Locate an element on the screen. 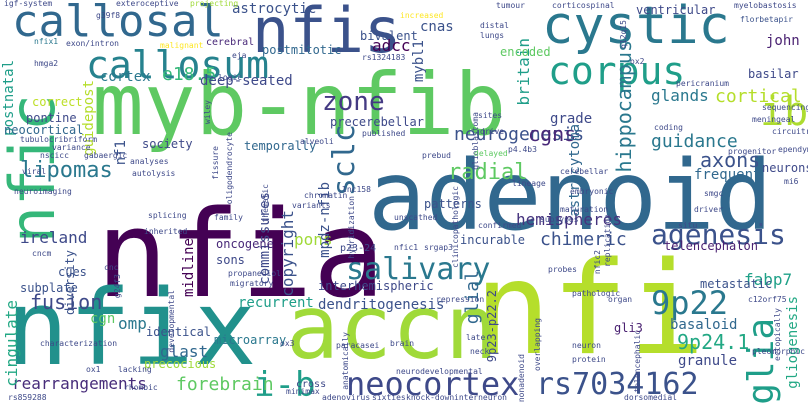 This screenshot has width=808, height=404. word-g39f8: g39f8 is located at coordinates (108, 15).